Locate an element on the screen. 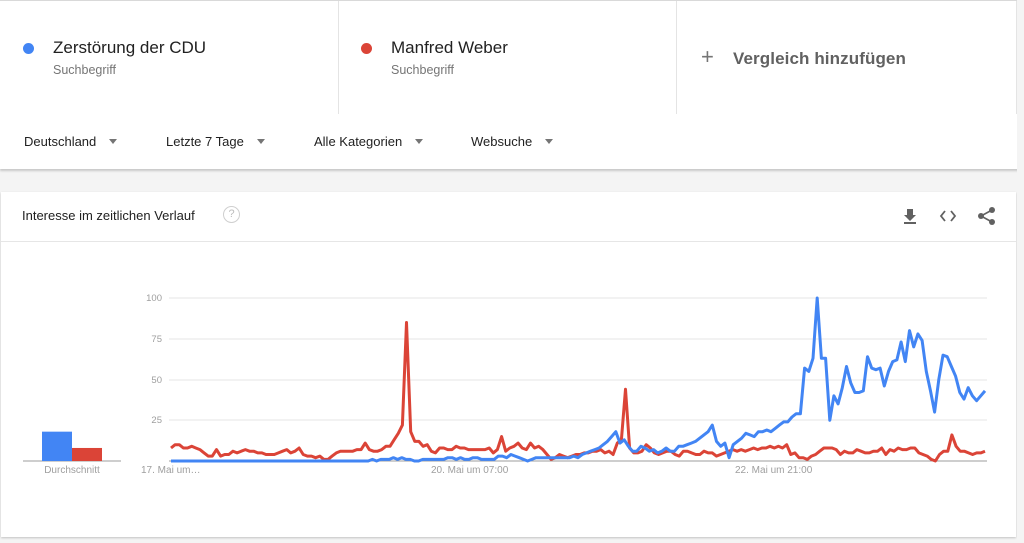  add-comparison-label: Vergleich hinzufügen is located at coordinates (819, 58).